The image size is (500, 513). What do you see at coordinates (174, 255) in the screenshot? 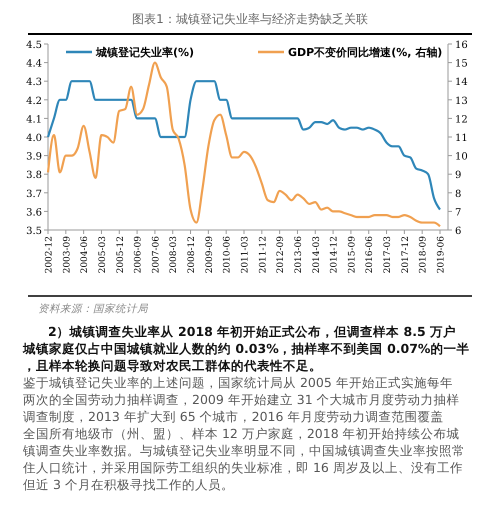
I see `x-tick-label: 2008-03` at bounding box center [174, 255].